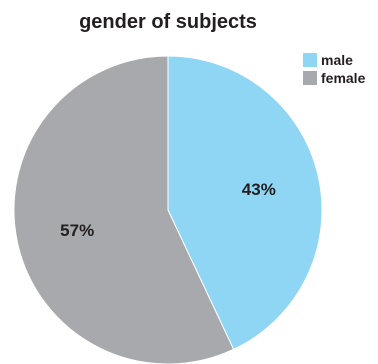 The width and height of the screenshot is (378, 364). Describe the element at coordinates (259, 189) in the screenshot. I see `slice-label-male: 43%` at that location.